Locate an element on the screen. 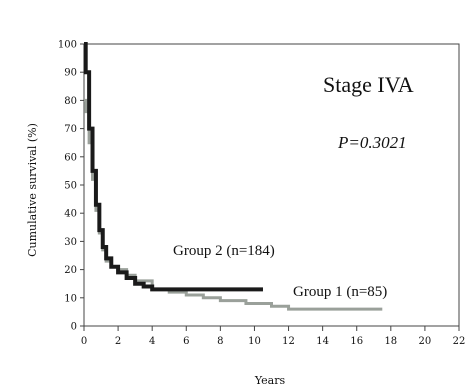  y-tick-label: 40 is located at coordinates (70, 214).